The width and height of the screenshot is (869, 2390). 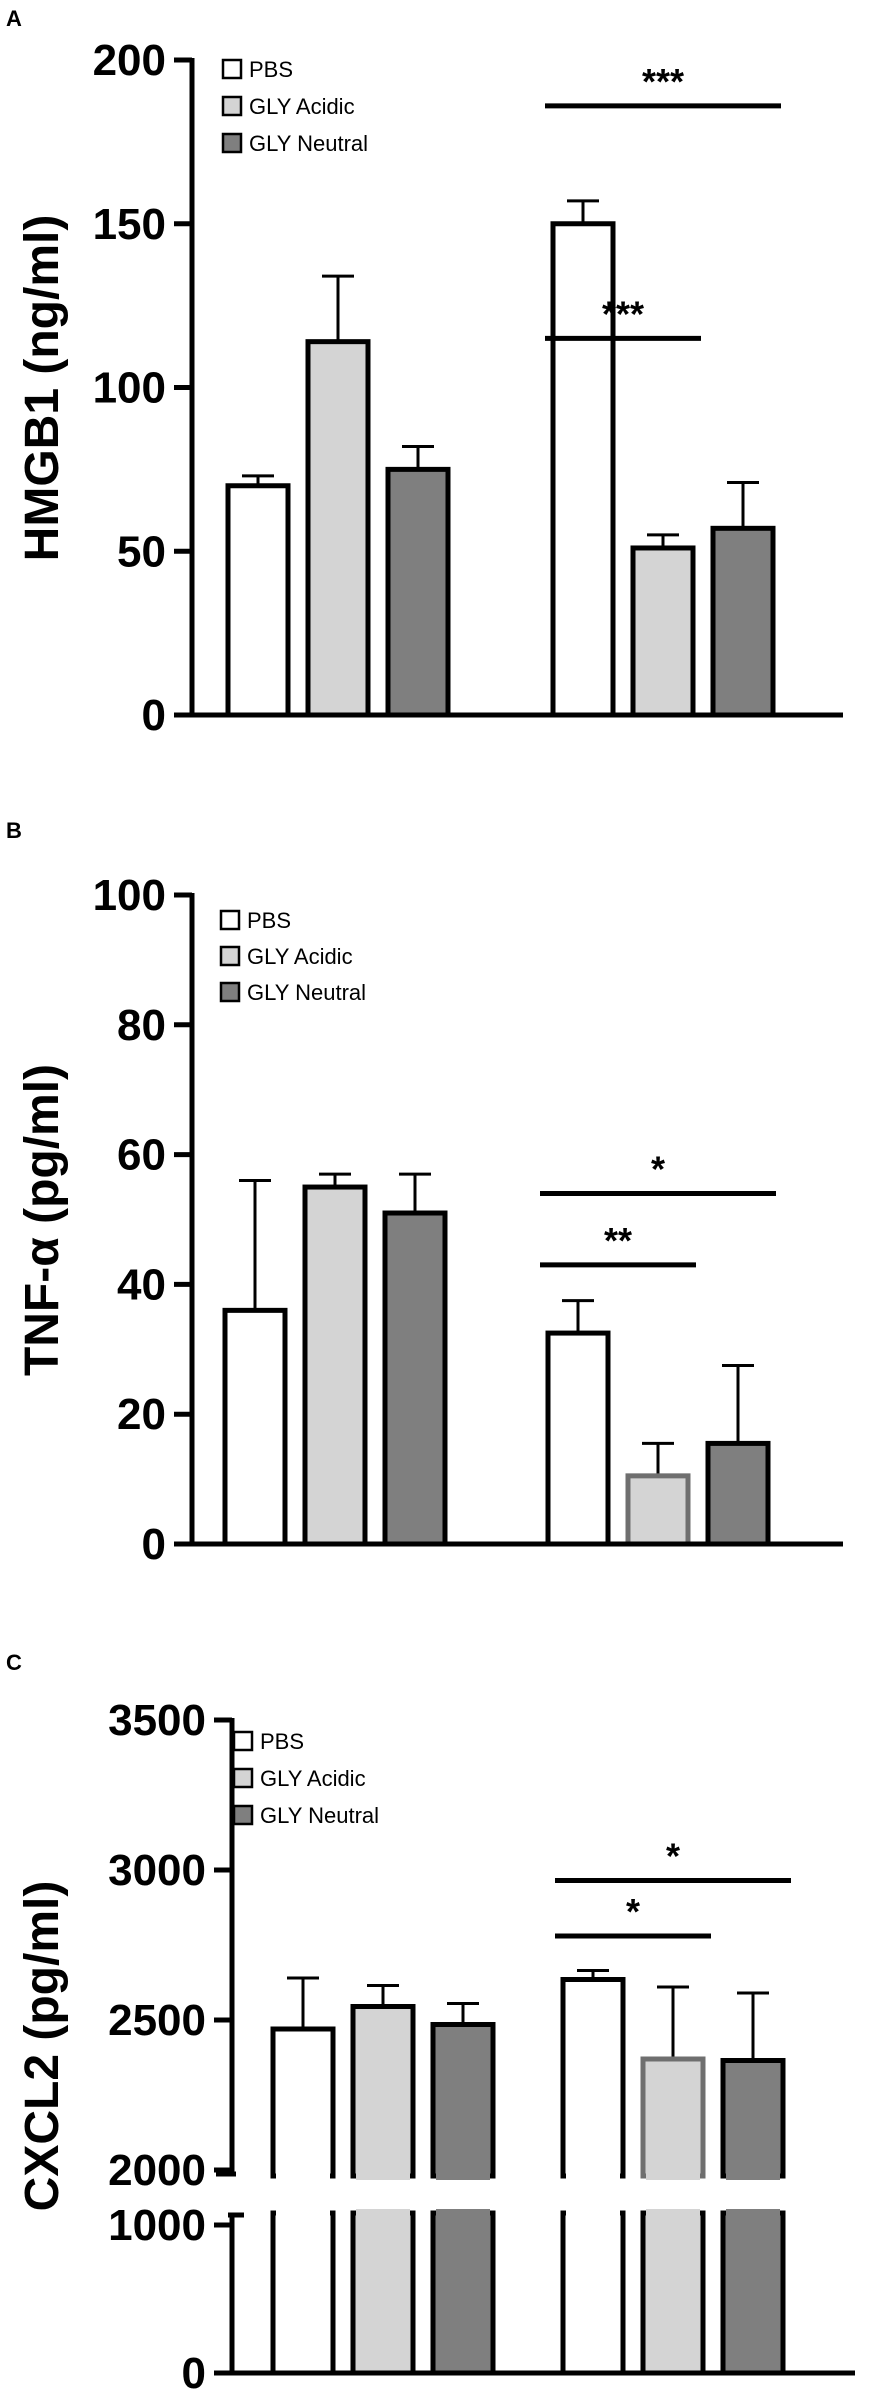 I want to click on panel-letter: A, so click(x=14, y=18).